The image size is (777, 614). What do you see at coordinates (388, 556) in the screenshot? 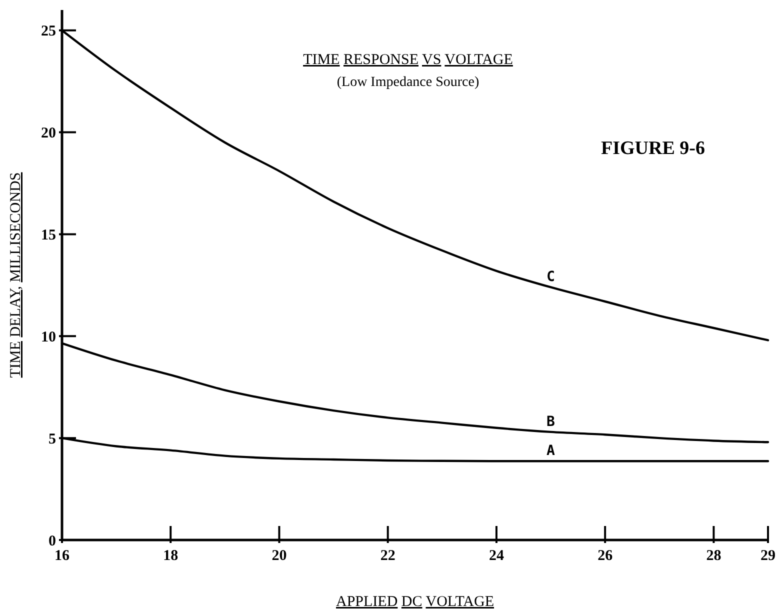
I see `x-tick-label: 22` at bounding box center [388, 556].